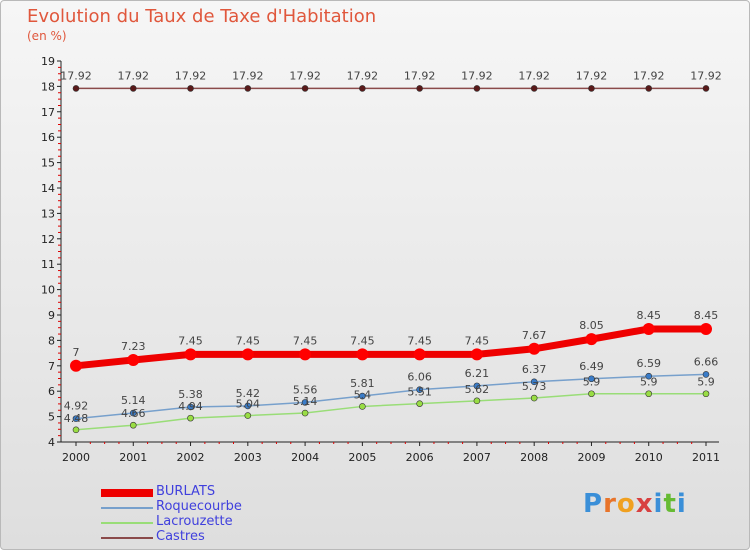  I want to click on data-label-lacrouzette: 5.9, so click(592, 382).